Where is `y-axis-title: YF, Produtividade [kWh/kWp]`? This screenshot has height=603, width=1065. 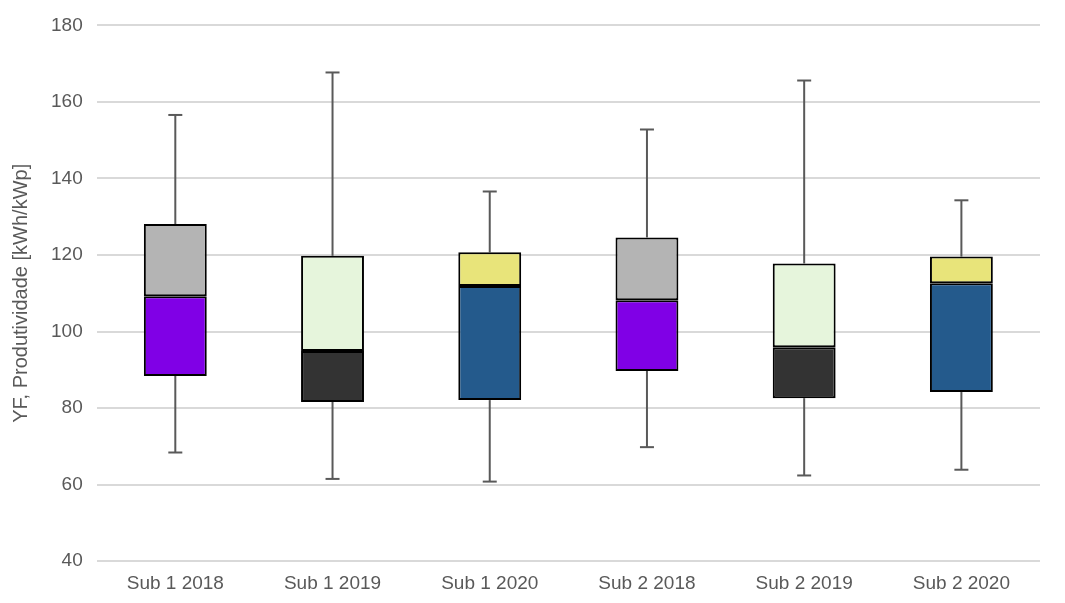 y-axis-title: YF, Produtividade [kWh/kWp] is located at coordinates (19, 293).